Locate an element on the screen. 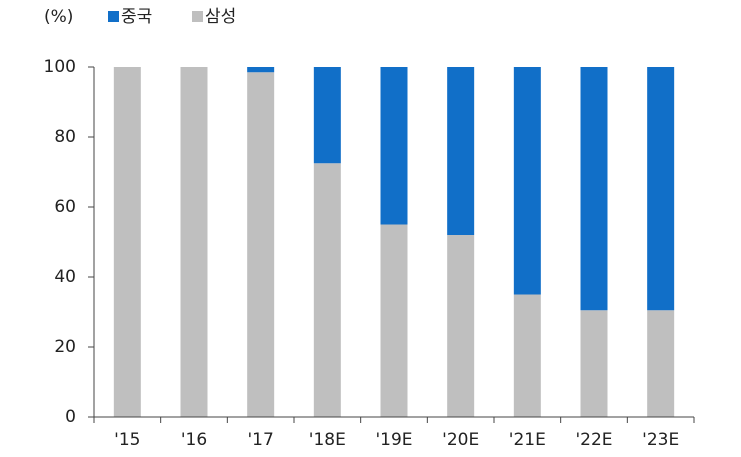 This screenshot has height=457, width=741. y-tick-label: 80 is located at coordinates (65, 137).